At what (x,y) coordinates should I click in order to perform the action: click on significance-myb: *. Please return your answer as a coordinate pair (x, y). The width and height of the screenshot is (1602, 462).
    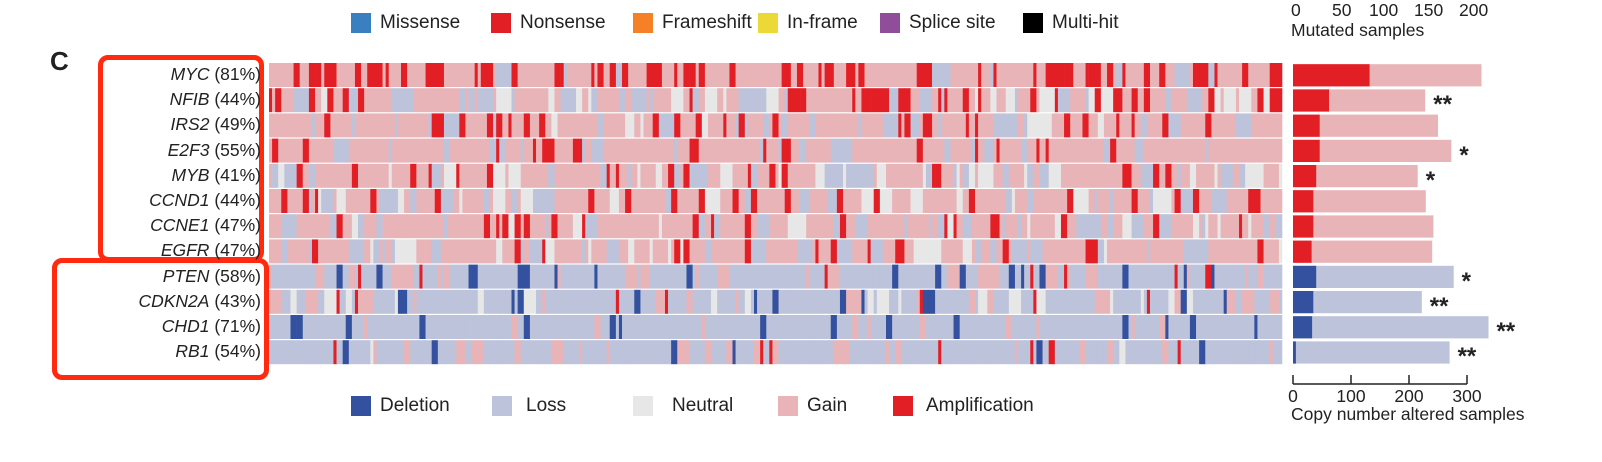
    Looking at the image, I should click on (1430, 180).